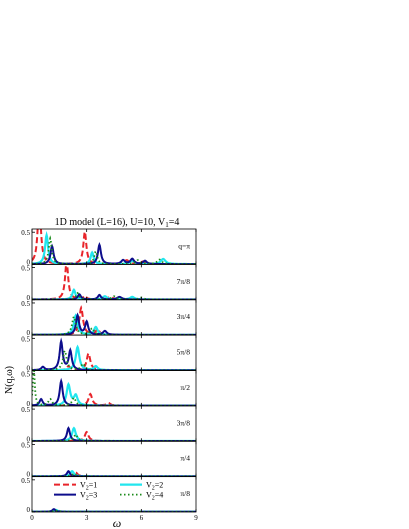 Image resolution: width=409 pixels, height=529 pixels. What do you see at coordinates (185, 387) in the screenshot?
I see `panel-q-label: π/2` at bounding box center [185, 387].